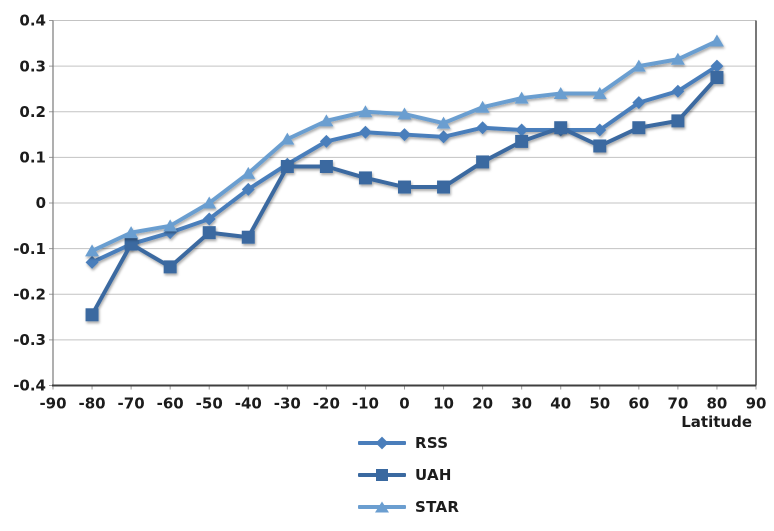 The image size is (774, 531). I want to click on legend-label-star: STAR, so click(437, 506).